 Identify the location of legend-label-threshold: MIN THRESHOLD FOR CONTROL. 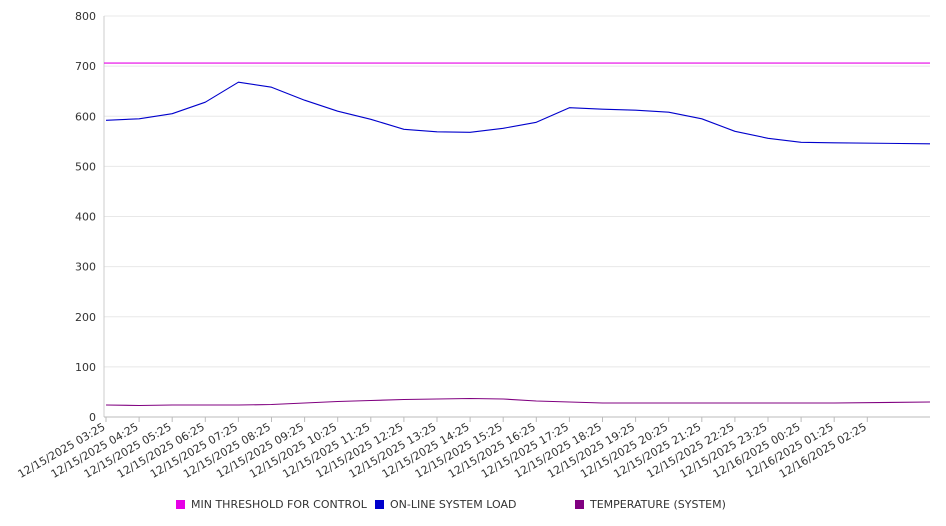
(279, 504).